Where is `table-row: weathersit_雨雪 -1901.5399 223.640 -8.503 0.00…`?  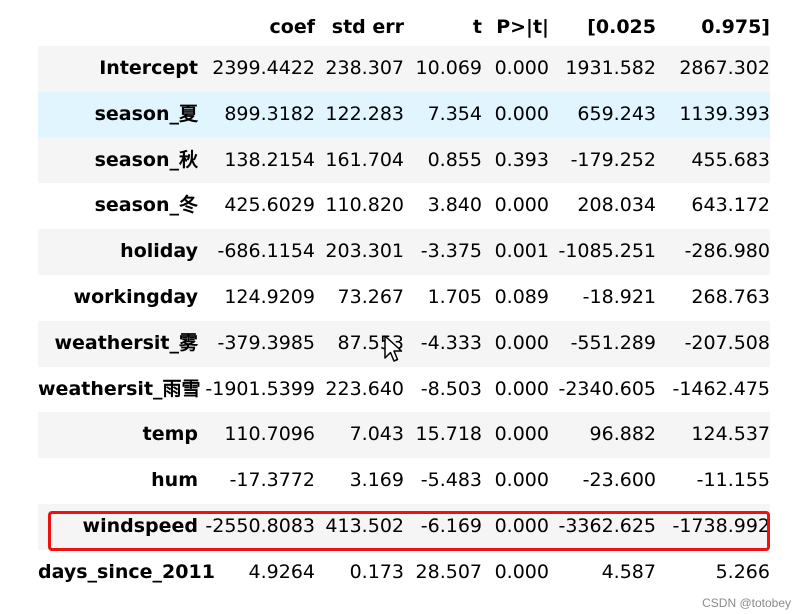 table-row: weathersit_雨雪 -1901.5399 223.640 -8.503 0.00… is located at coordinates (404, 389).